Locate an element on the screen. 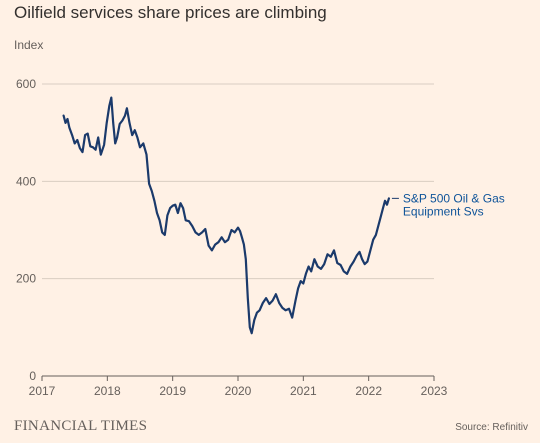  x-tick-2020: 2020 is located at coordinates (238, 391).